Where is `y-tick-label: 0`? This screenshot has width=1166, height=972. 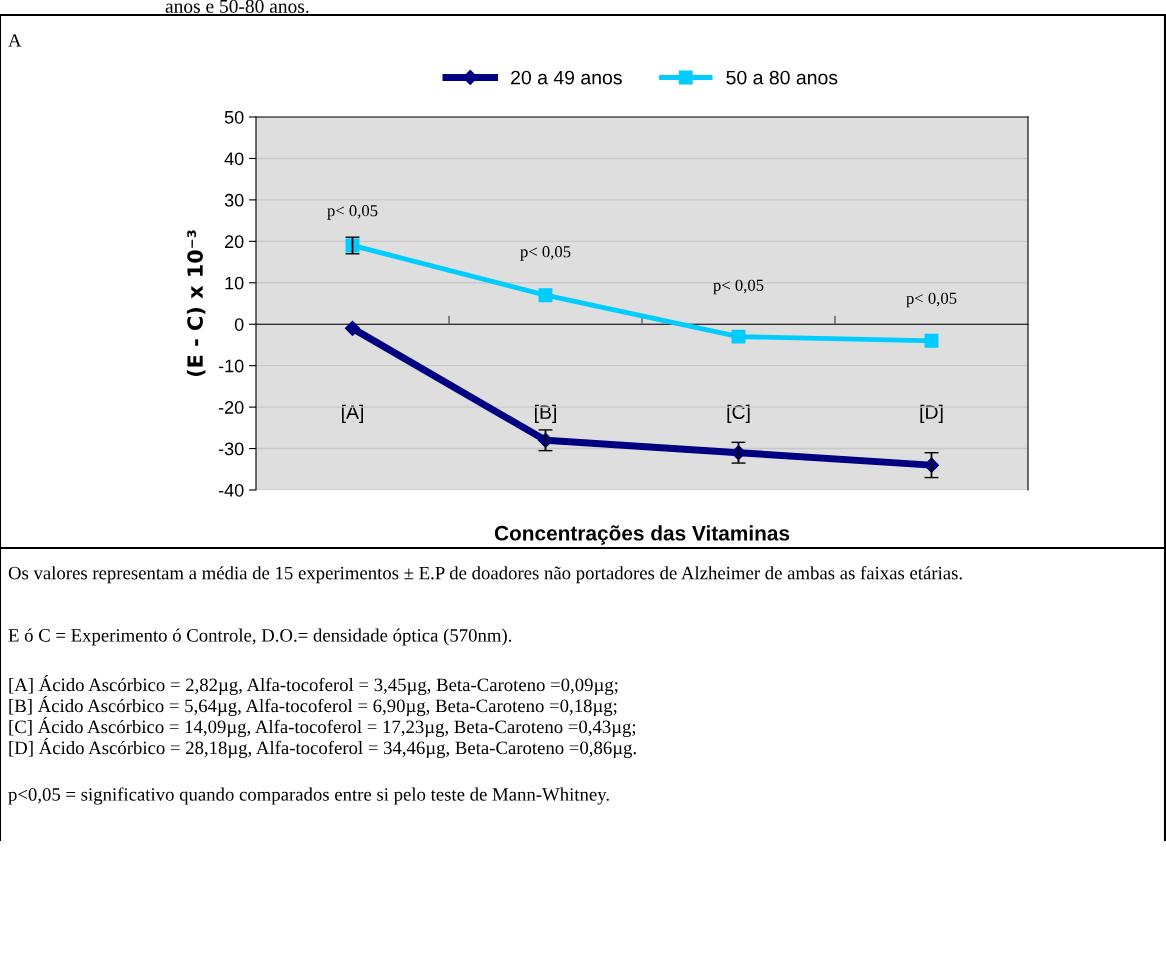
y-tick-label: 0 is located at coordinates (239, 324).